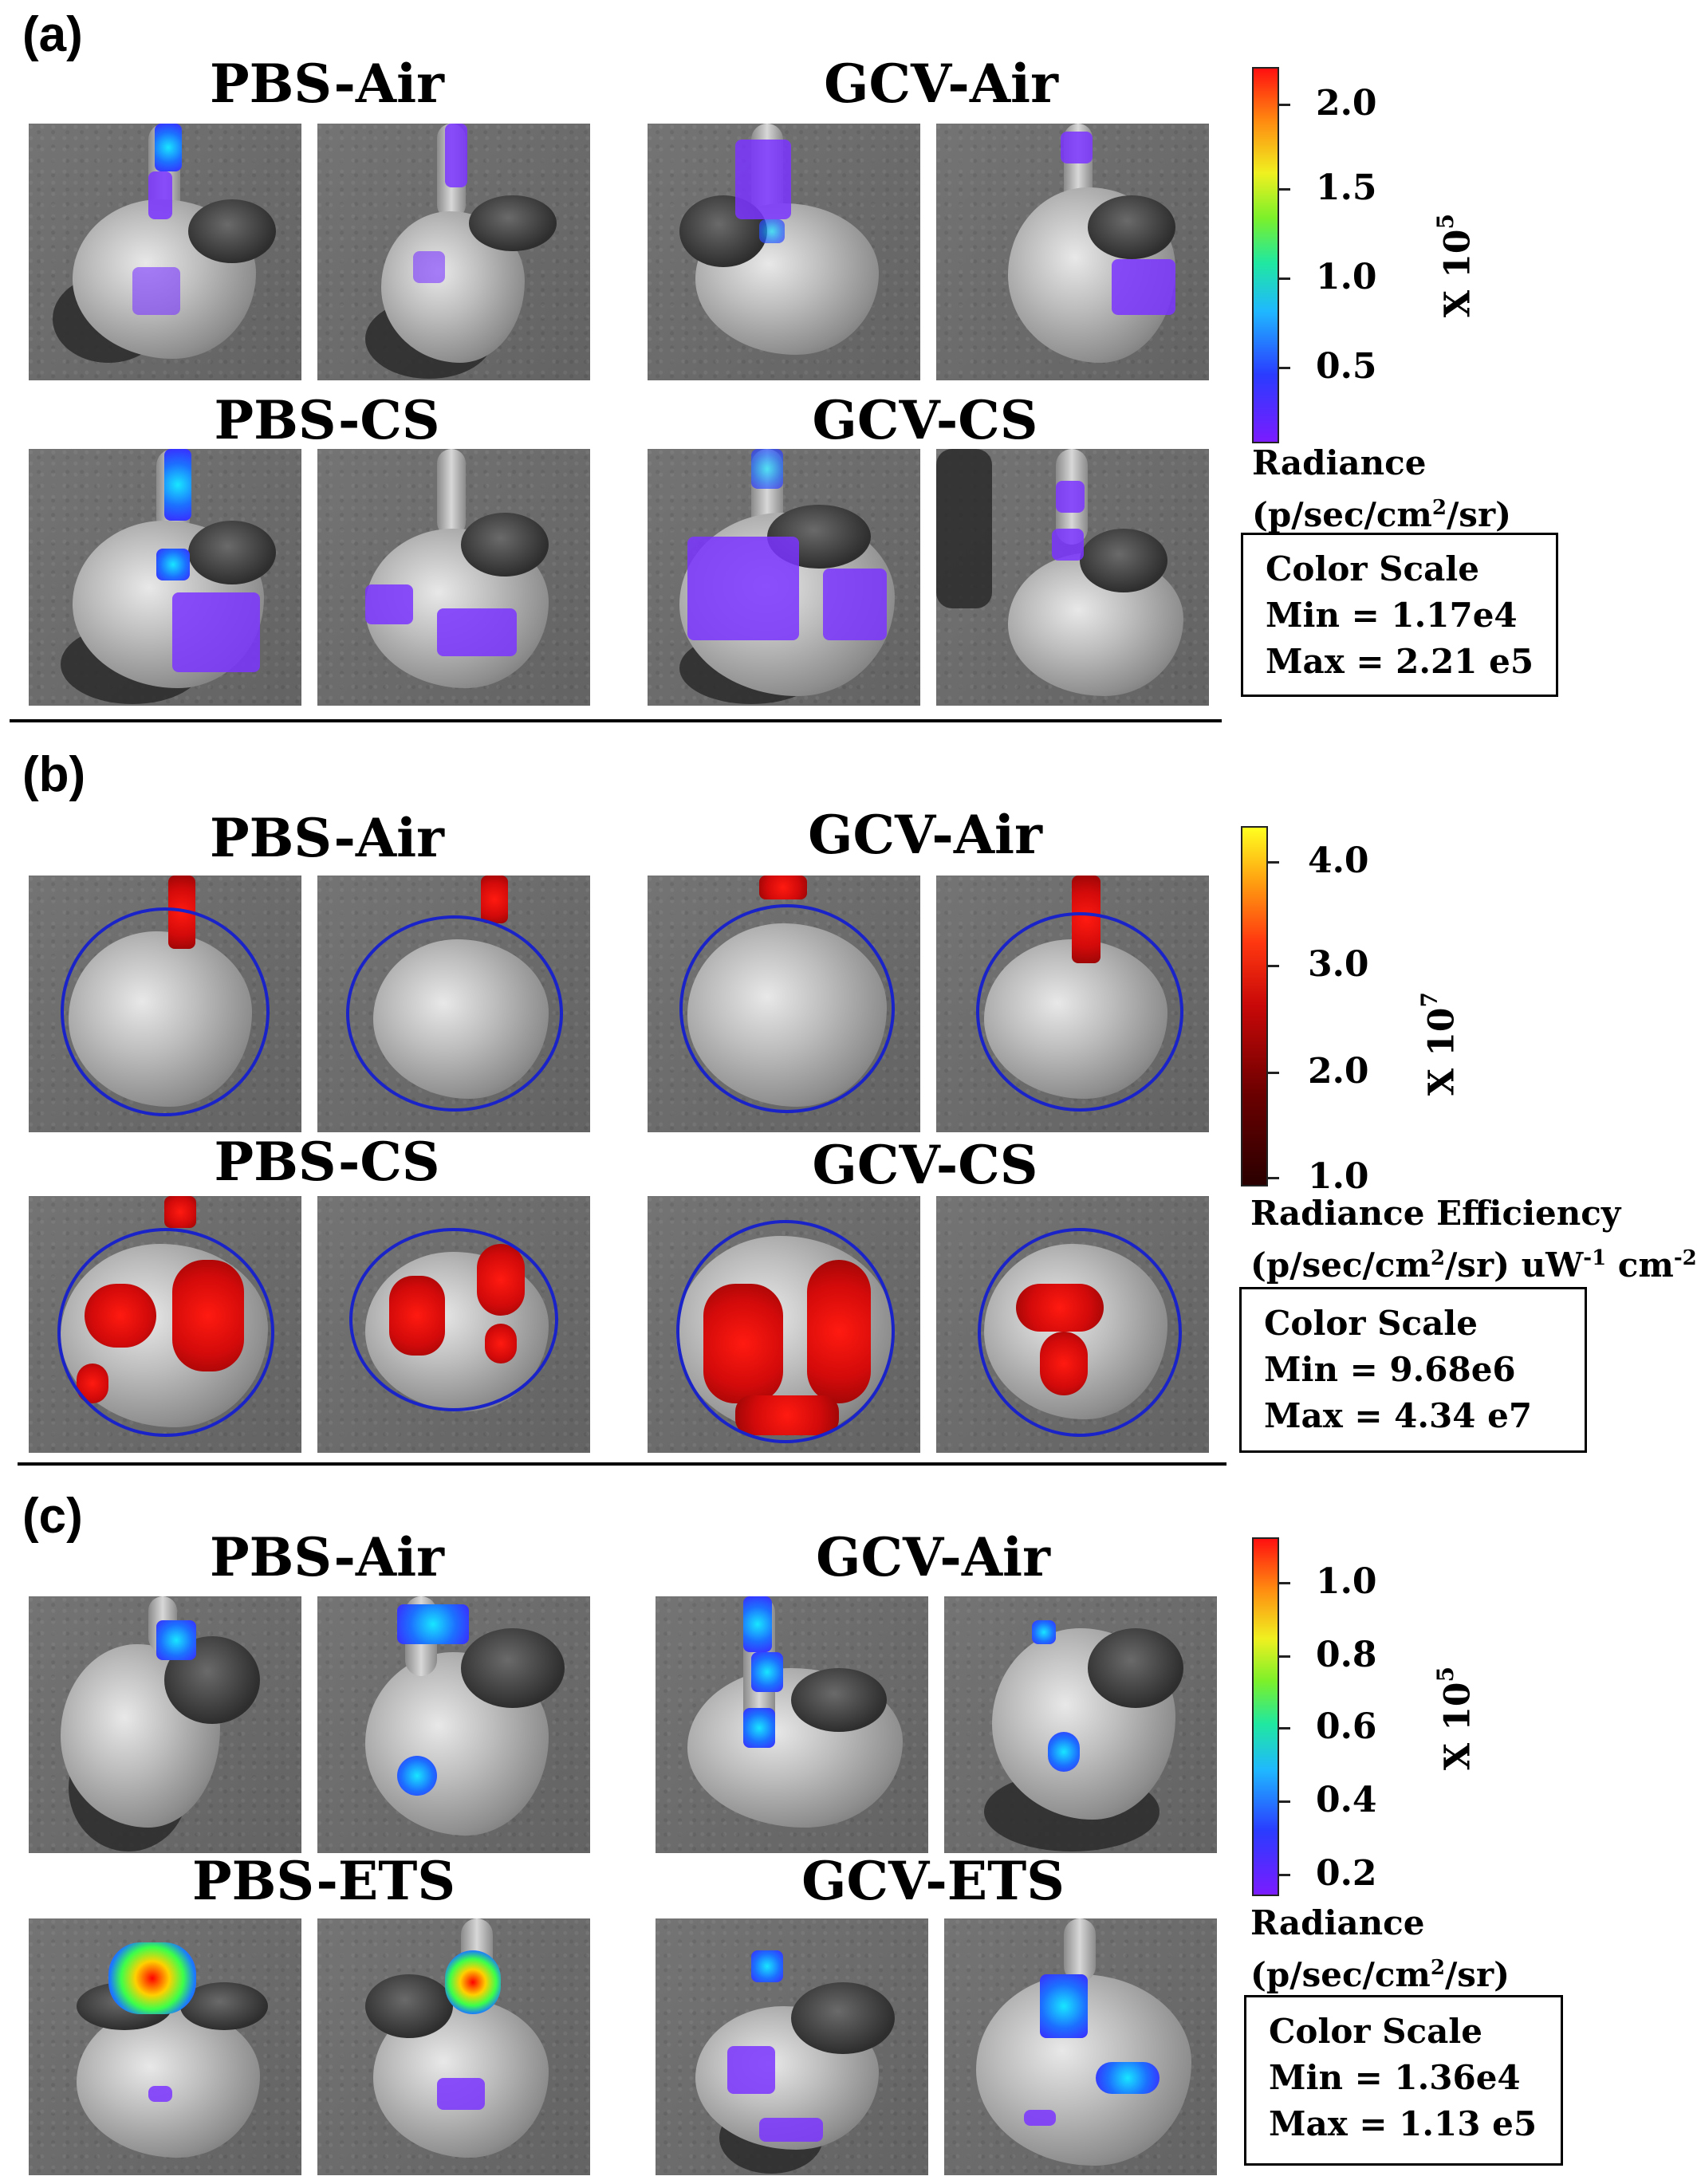  Describe the element at coordinates (925, 420) in the screenshot. I see `panel-a-title-gcv-cs: GCV-CS` at that location.